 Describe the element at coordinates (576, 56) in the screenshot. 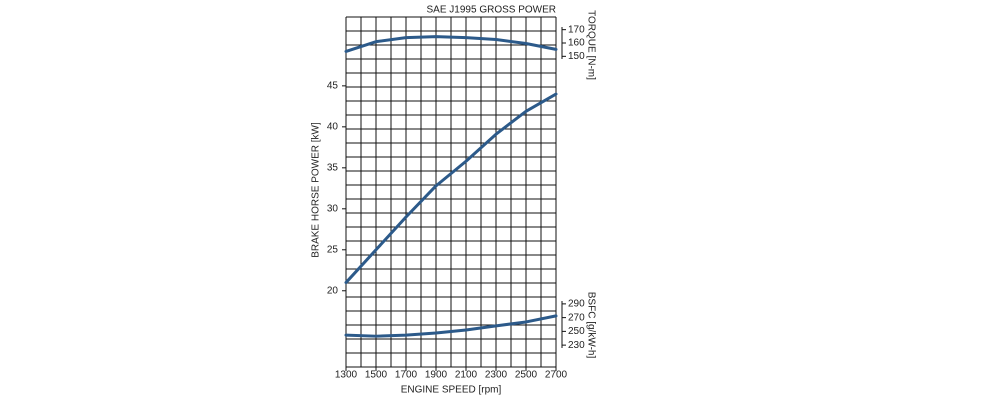

I see `y2-tick-label: 150` at that location.